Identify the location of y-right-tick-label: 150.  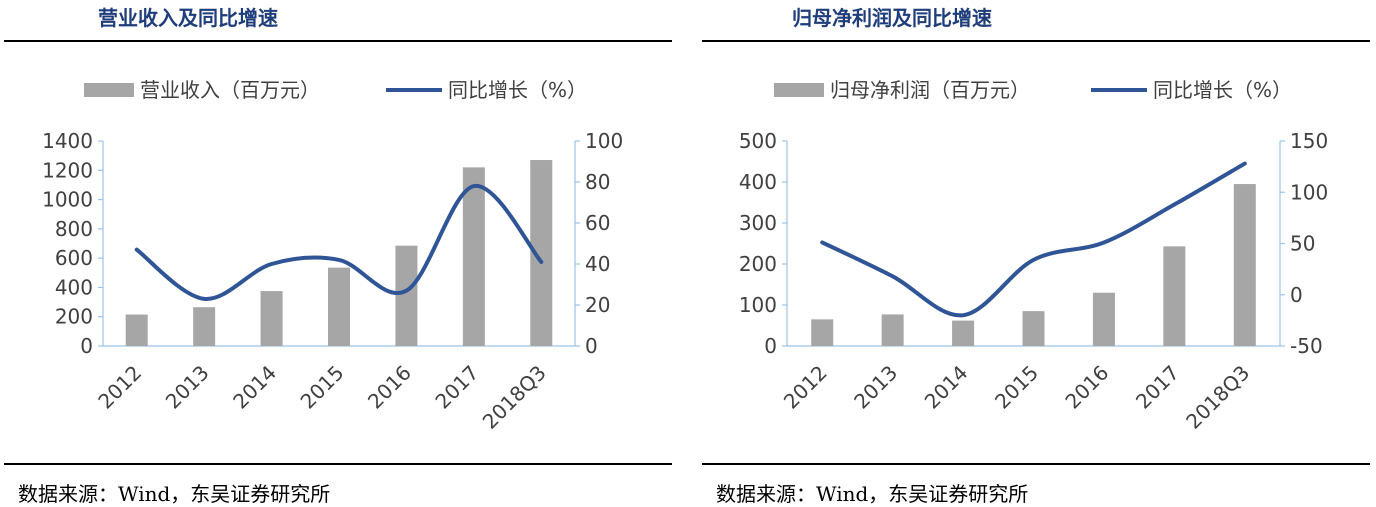
(1309, 141).